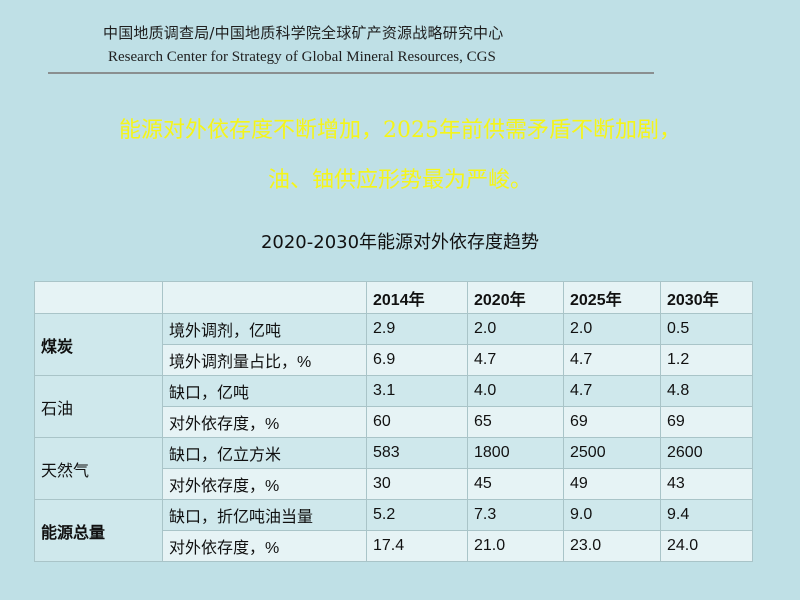 This screenshot has width=800, height=600. Describe the element at coordinates (351, 73) in the screenshot. I see `header-divider` at that location.